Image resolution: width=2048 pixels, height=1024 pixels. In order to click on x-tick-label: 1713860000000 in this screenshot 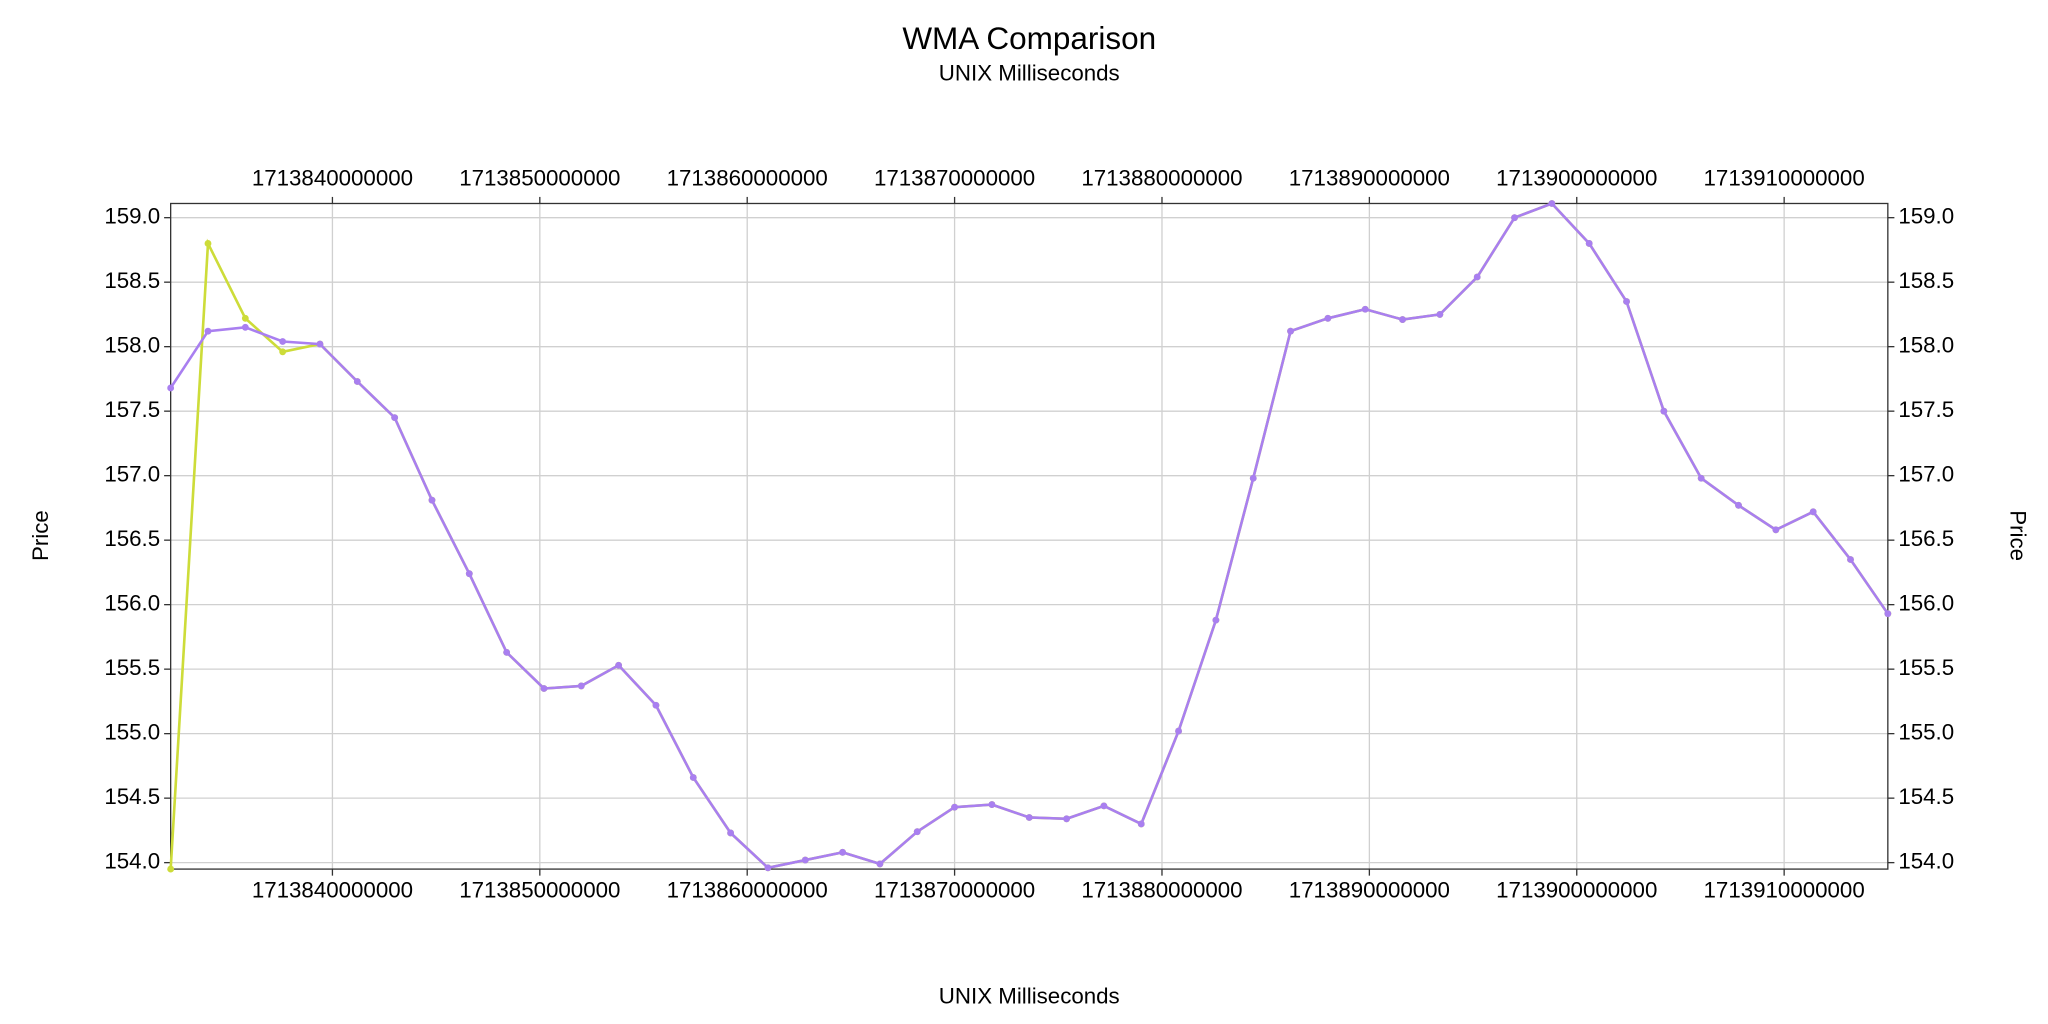, I will do `click(747, 889)`.